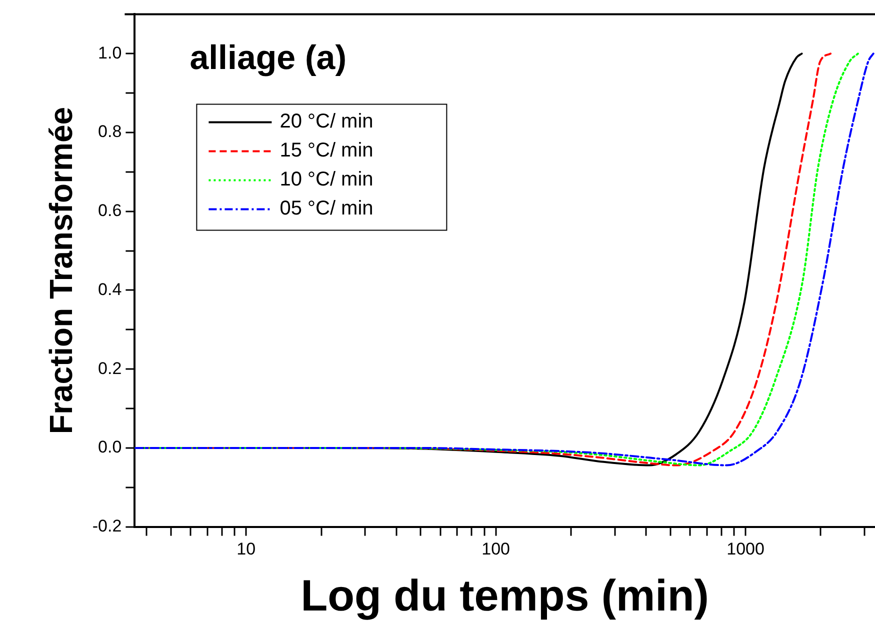 The height and width of the screenshot is (633, 875). I want to click on x-axis-title: Log du temps (min), so click(504, 596).